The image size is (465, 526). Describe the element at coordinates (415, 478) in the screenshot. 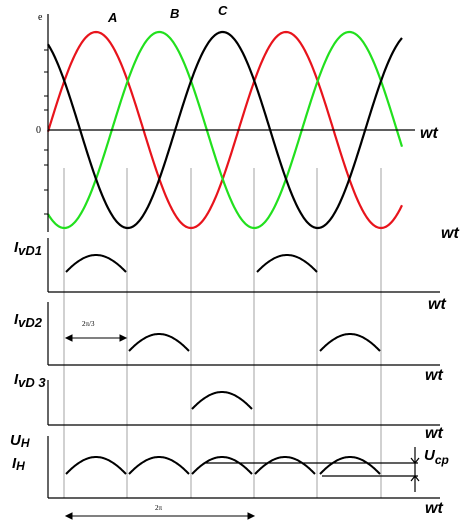

I see `ucp-arrow-up-head` at that location.